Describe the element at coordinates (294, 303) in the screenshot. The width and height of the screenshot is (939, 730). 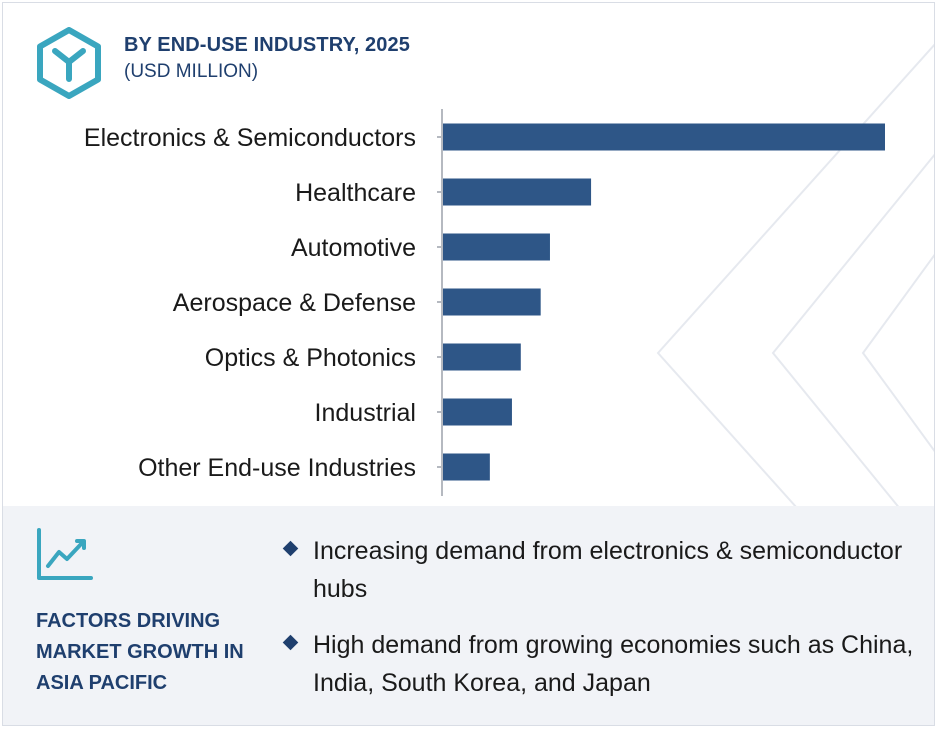
I see `category-label: Aerospace & Defense` at that location.